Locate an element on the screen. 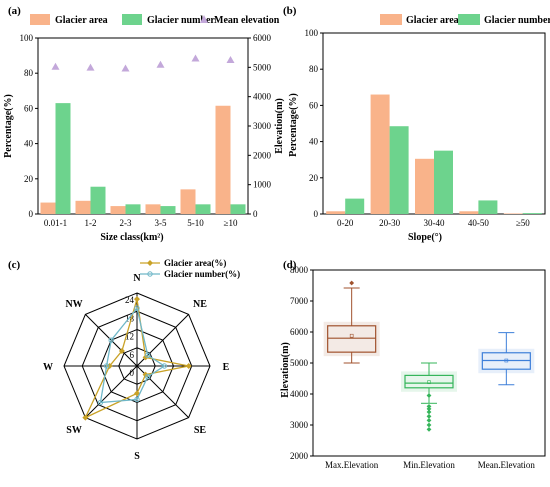 Image resolution: width=550 pixels, height=487 pixels. panel-a-xtick-label: 5-10 is located at coordinates (195, 223).